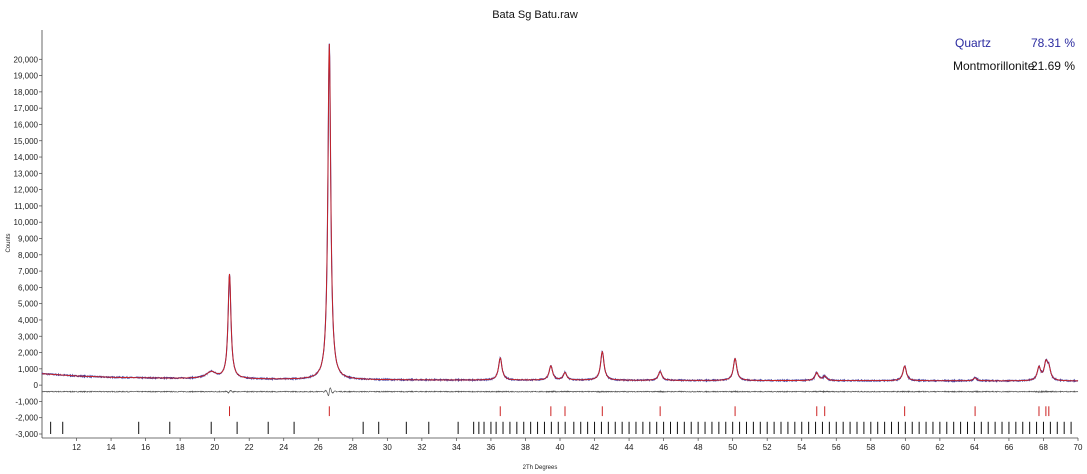 Image resolution: width=1087 pixels, height=474 pixels. Describe the element at coordinates (421, 447) in the screenshot. I see `x-tick-label: 32` at that location.